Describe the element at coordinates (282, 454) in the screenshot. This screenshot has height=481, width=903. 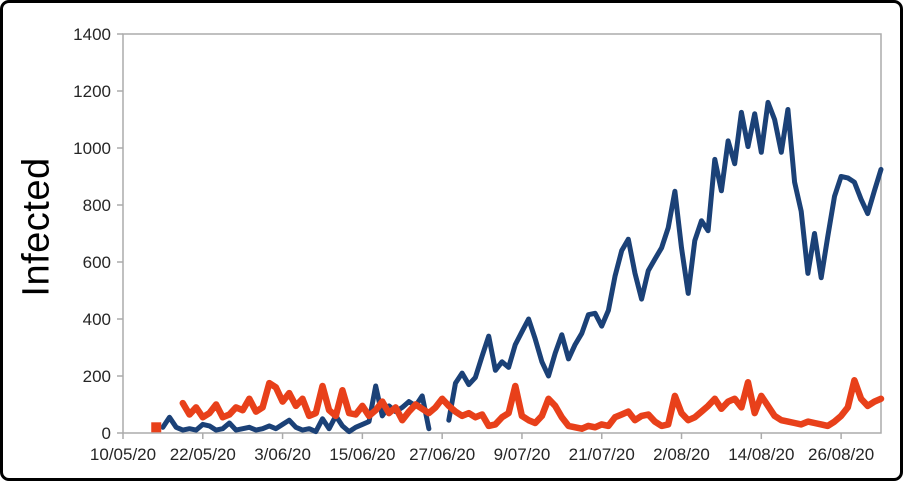
I see `x-axis-tick-label: 3/06/20` at that location.